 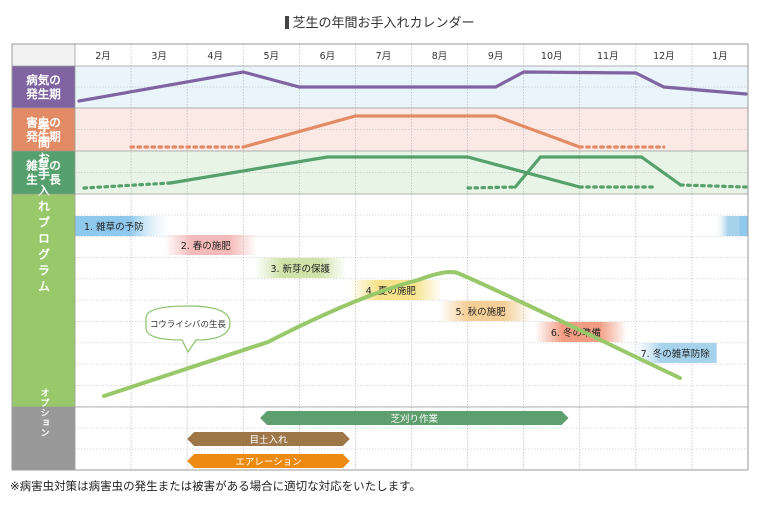 I want to click on month-label: 7月, so click(x=384, y=56).